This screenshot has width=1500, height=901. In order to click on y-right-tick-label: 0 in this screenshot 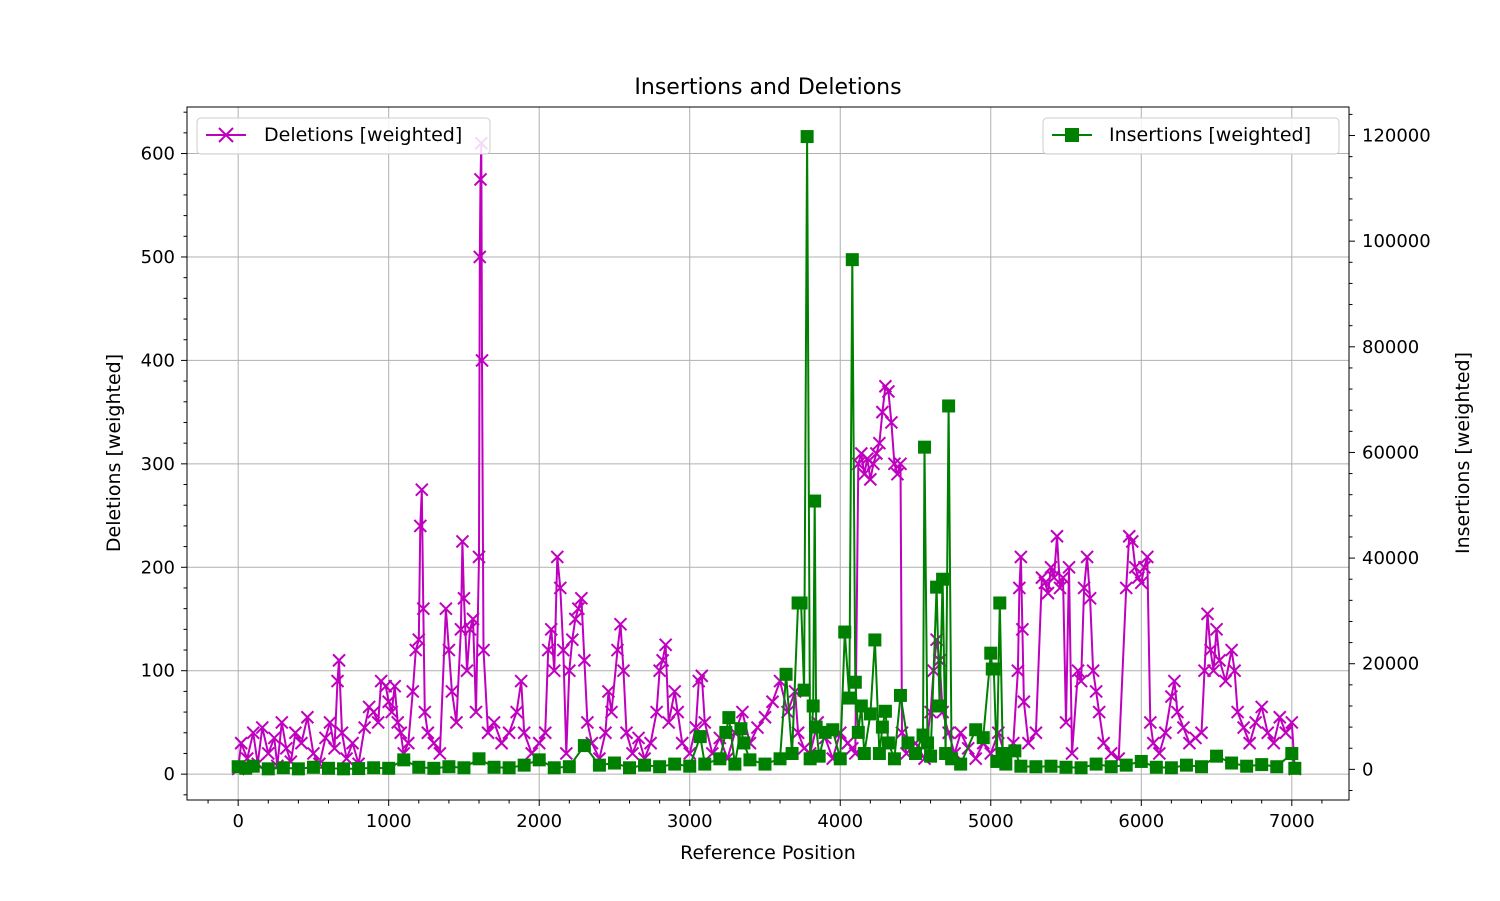, I will do `click(1367, 769)`.